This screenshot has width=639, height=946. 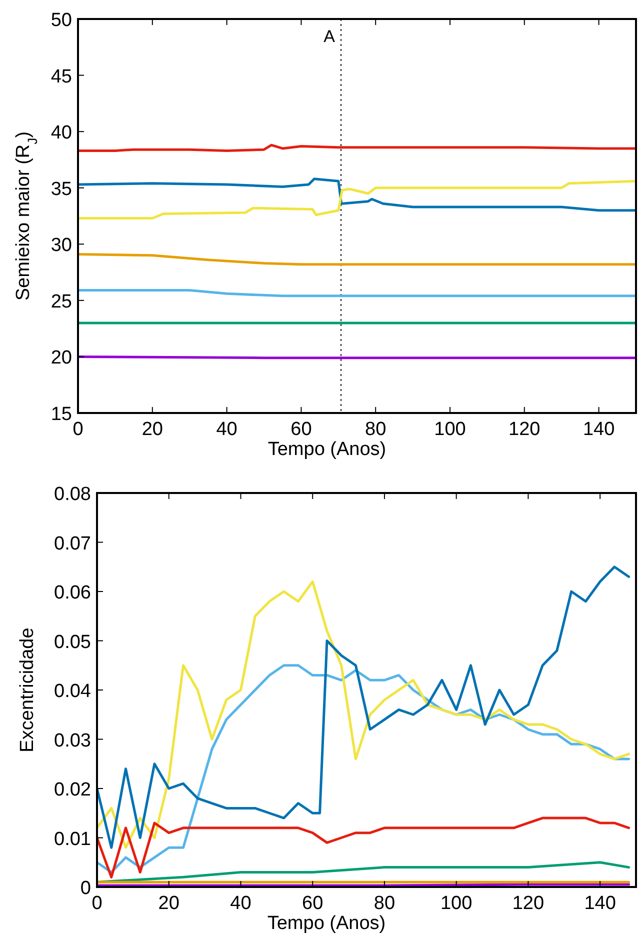 I want to click on y-tick-label: 0.05, so click(x=72, y=642).